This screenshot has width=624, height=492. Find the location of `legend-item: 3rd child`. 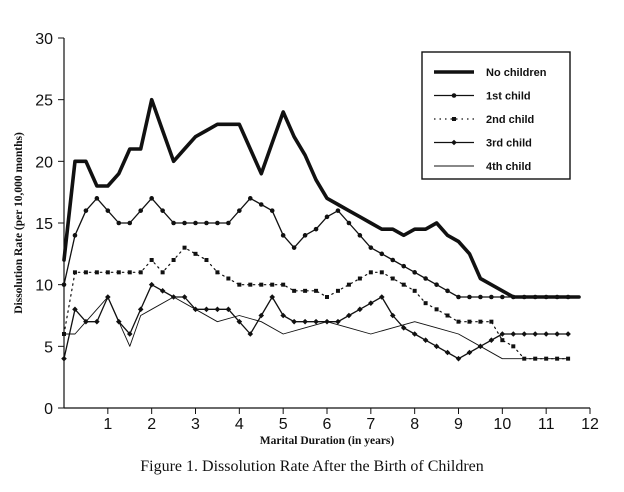

legend-item: 3rd child is located at coordinates (483, 144).